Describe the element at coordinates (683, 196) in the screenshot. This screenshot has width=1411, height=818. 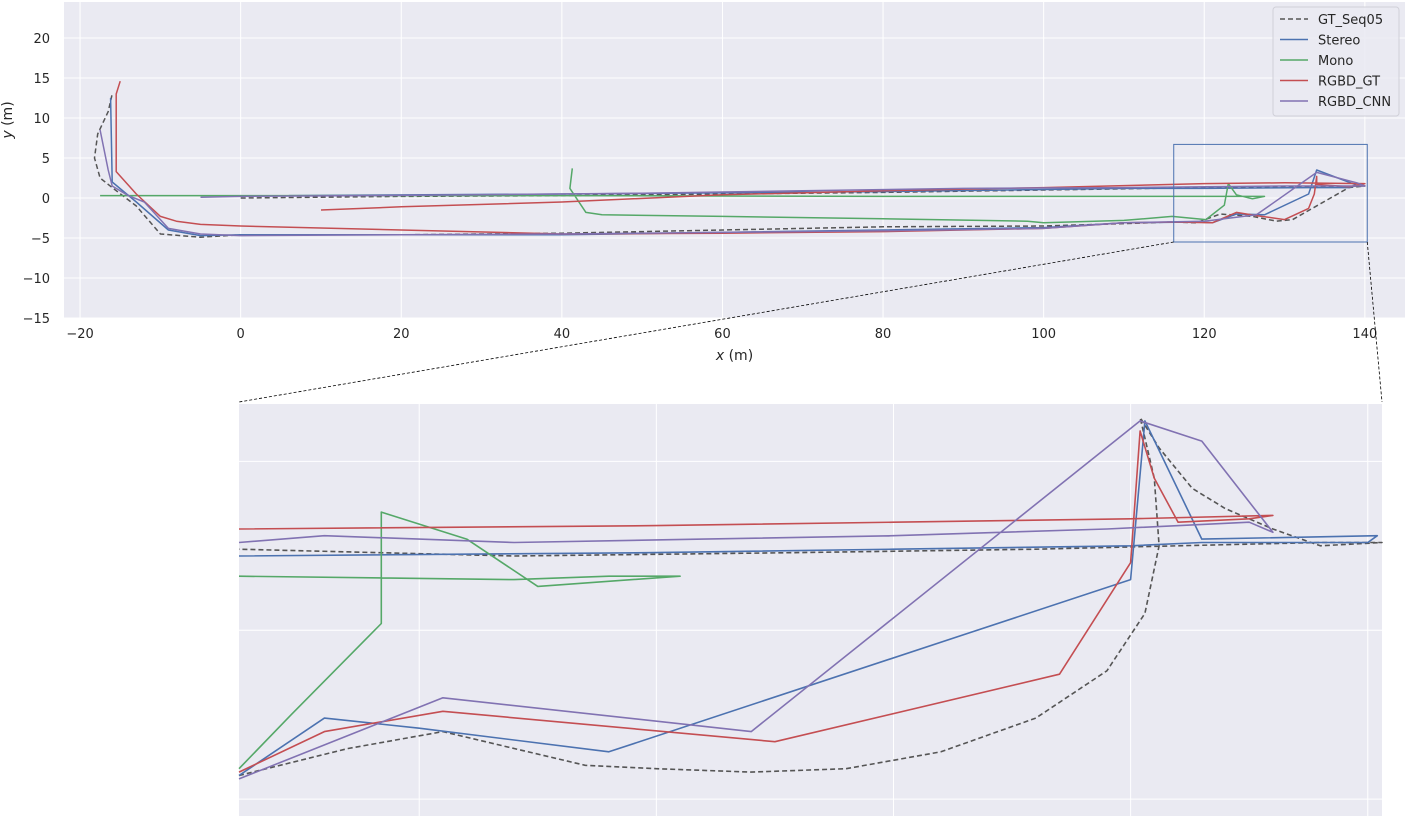
I see `series-line-mono` at that location.